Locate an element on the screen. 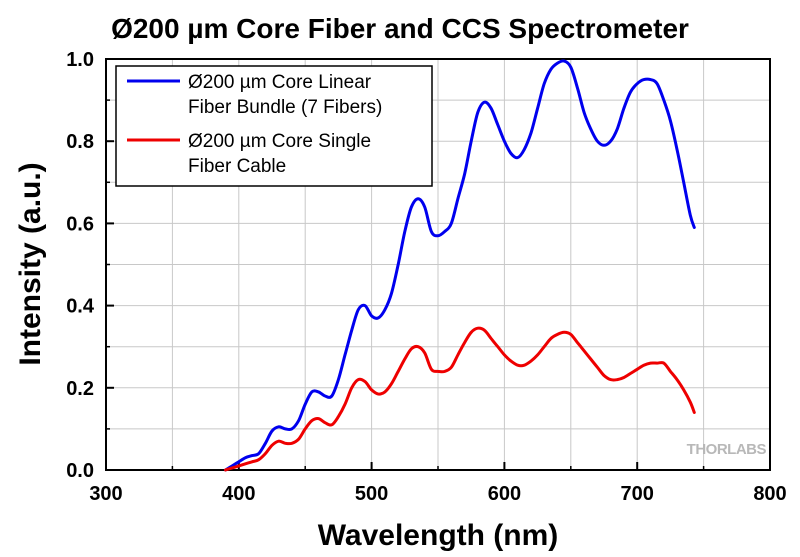 The width and height of the screenshot is (800, 557). x-tick-label: 800 is located at coordinates (769, 494).